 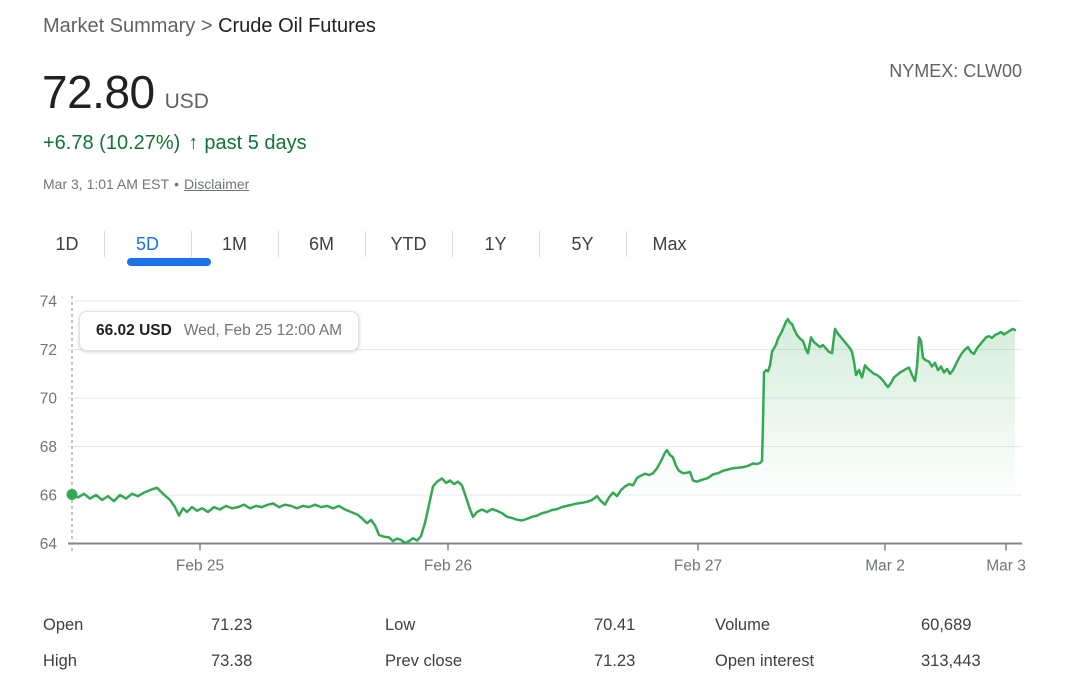 I want to click on disclaimer-link: Disclaimer, so click(x=216, y=184).